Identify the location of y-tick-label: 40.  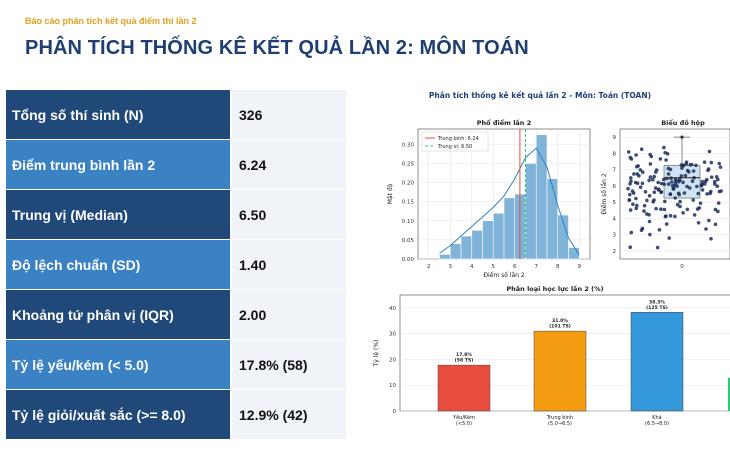
(392, 309).